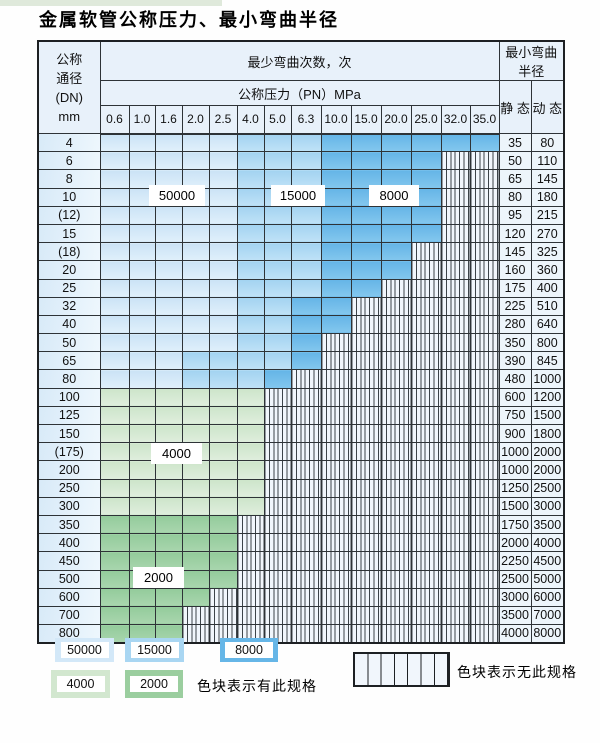 The height and width of the screenshot is (743, 600). Describe the element at coordinates (547, 488) in the screenshot. I see `dynamic-radius-cell: 2500` at that location.